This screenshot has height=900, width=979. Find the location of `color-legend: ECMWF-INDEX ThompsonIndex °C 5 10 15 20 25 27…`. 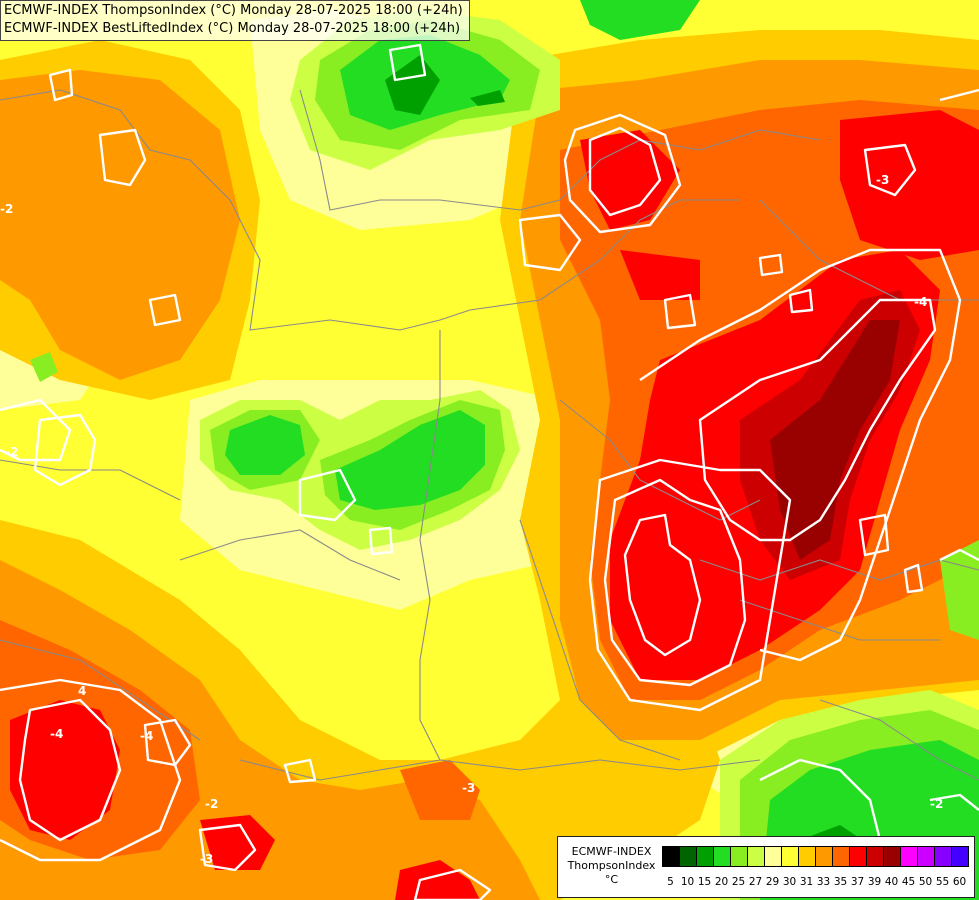

color-legend: ECMWF-INDEX ThompsonIndex °C 5 10 15 20 25 27… is located at coordinates (766, 867).